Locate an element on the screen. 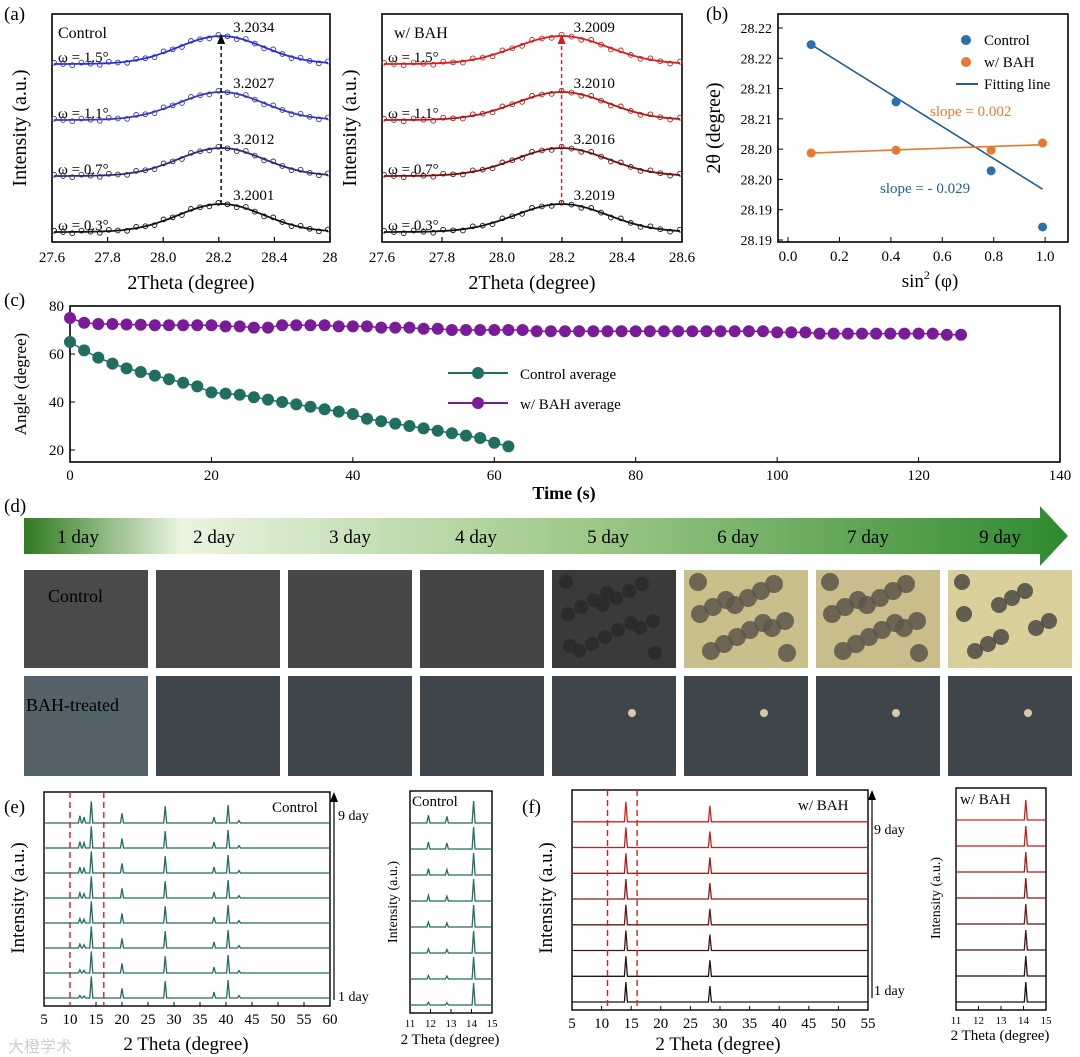  legend-label-fit: Fitting line is located at coordinates (1017, 85).